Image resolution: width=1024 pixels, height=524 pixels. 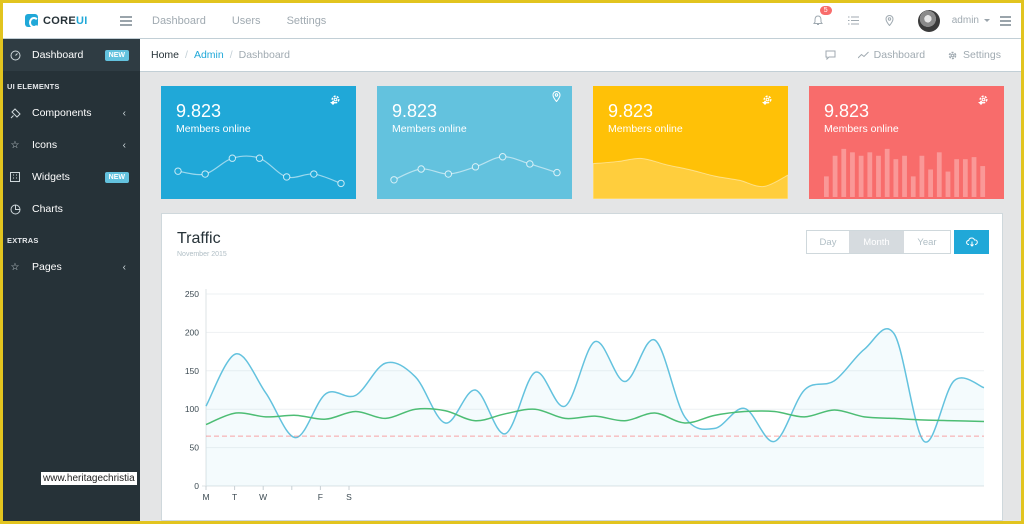 What do you see at coordinates (71, 113) in the screenshot?
I see `sidebar-item-components: Components ‹` at bounding box center [71, 113].